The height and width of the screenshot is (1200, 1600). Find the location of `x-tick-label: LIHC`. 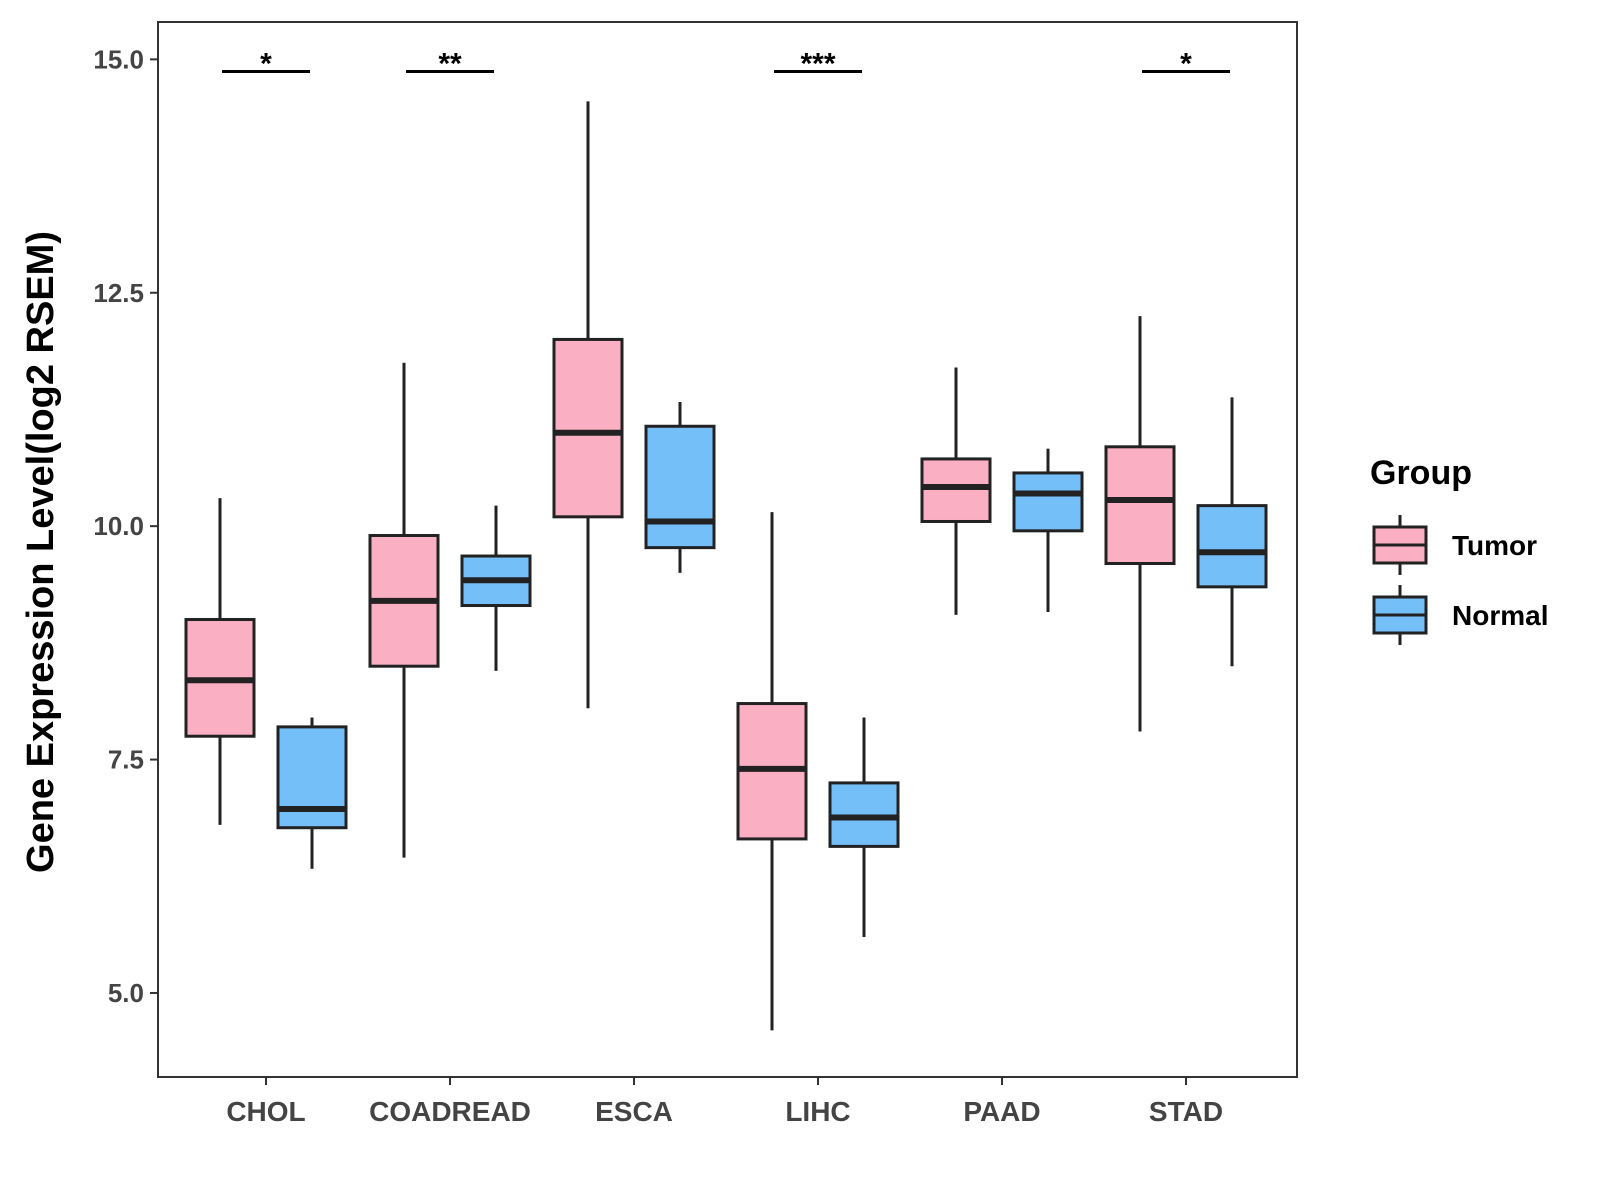

x-tick-label: LIHC is located at coordinates (817, 1111).